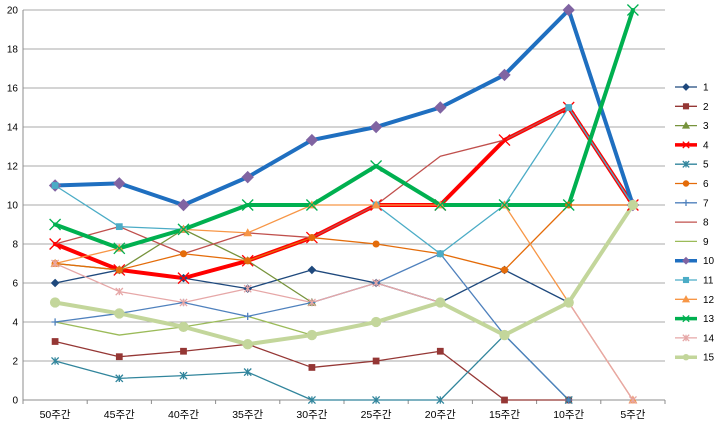  What do you see at coordinates (15, 401) in the screenshot?
I see `y-tick-label: 0` at bounding box center [15, 401].